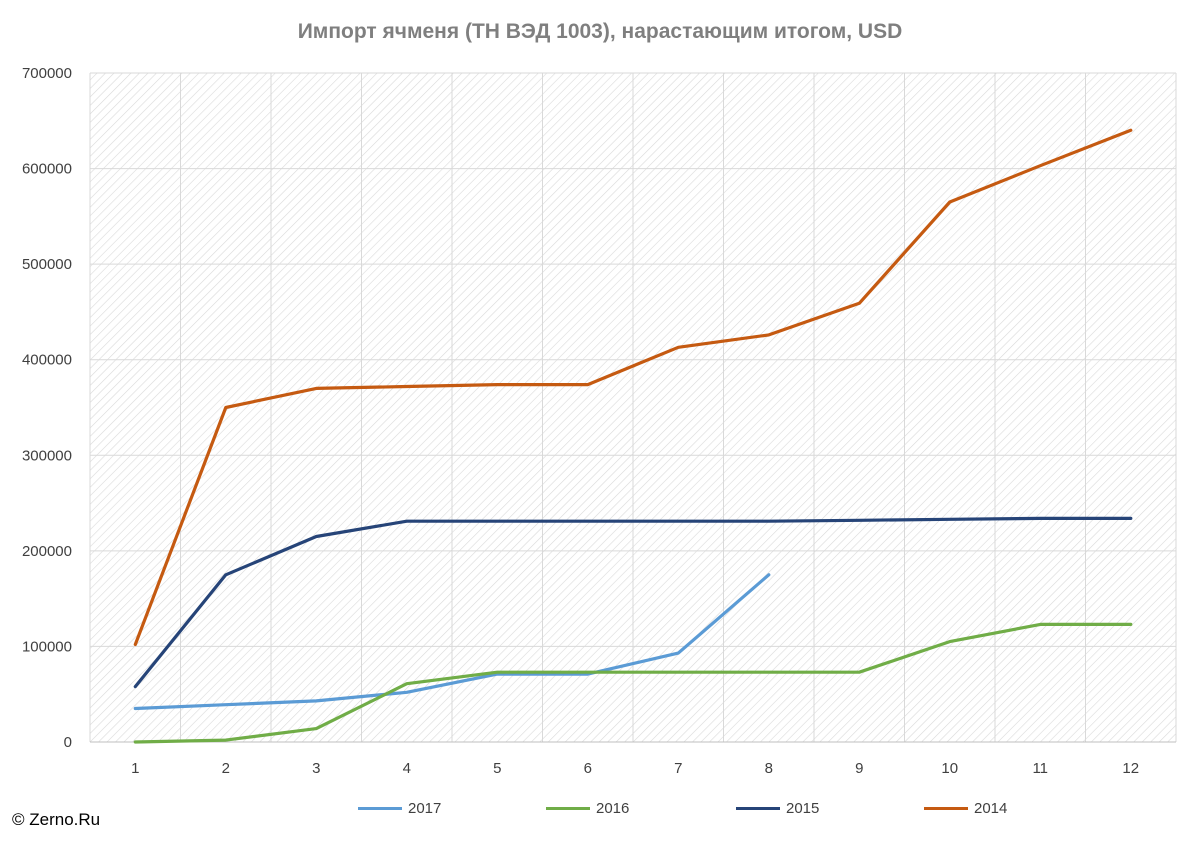 The image size is (1200, 841). Describe the element at coordinates (678, 768) in the screenshot. I see `x-tick-label: 7` at that location.